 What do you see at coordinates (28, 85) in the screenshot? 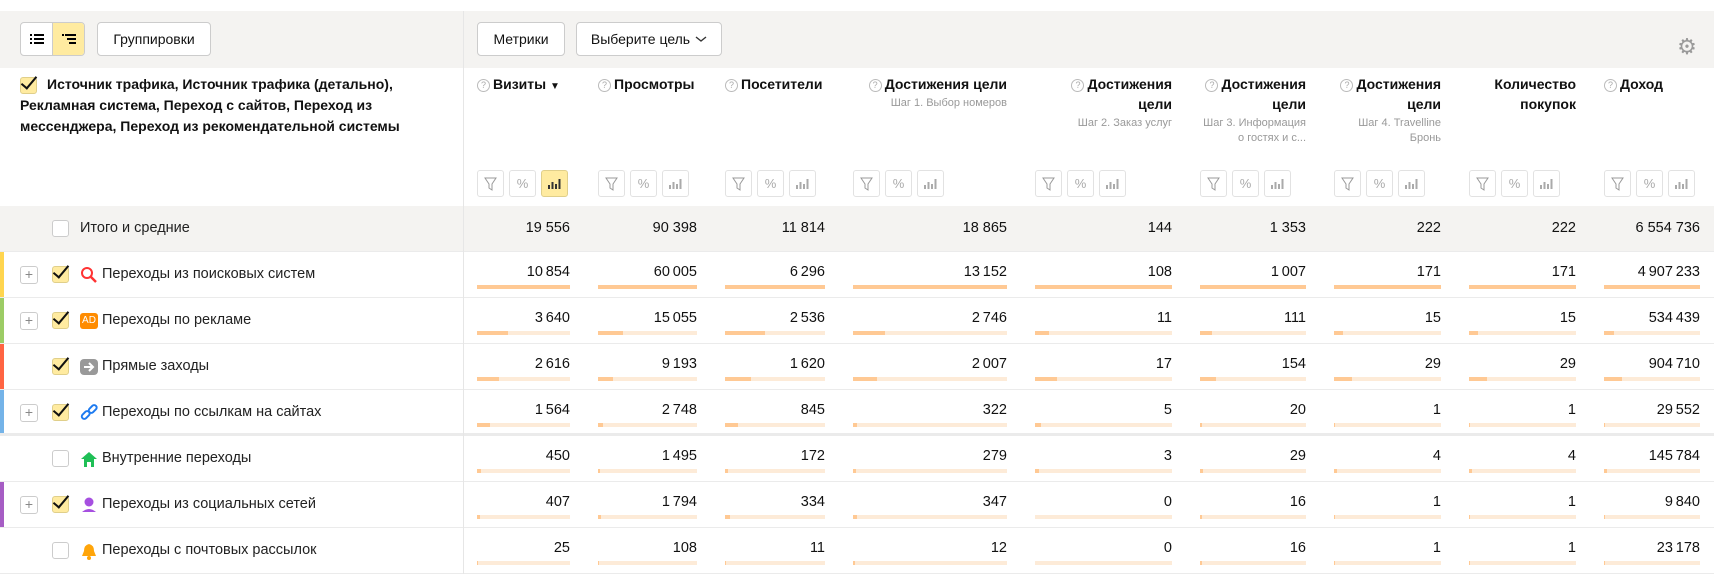
I see `select-all-checkbox` at bounding box center [28, 85].